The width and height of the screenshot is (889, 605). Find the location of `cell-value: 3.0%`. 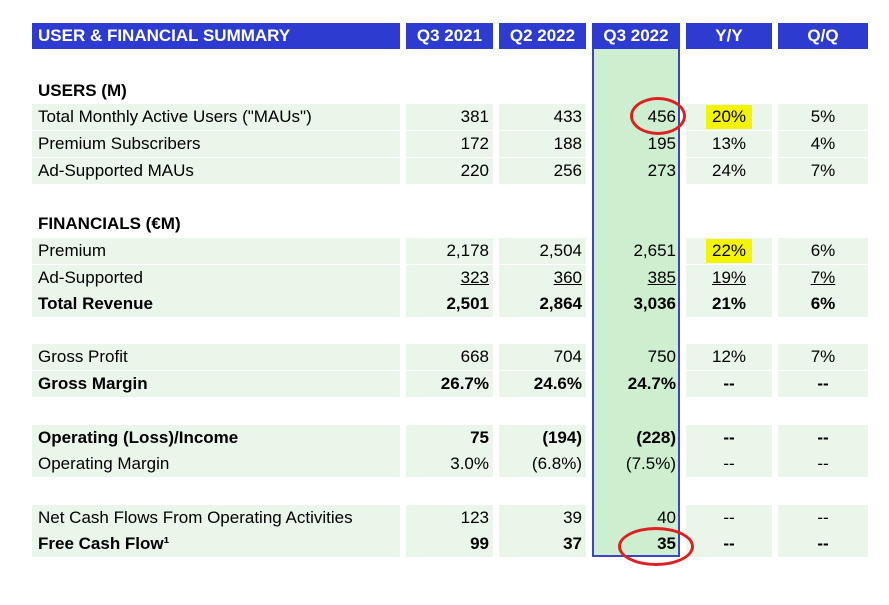

cell-value: 3.0% is located at coordinates (449, 464).